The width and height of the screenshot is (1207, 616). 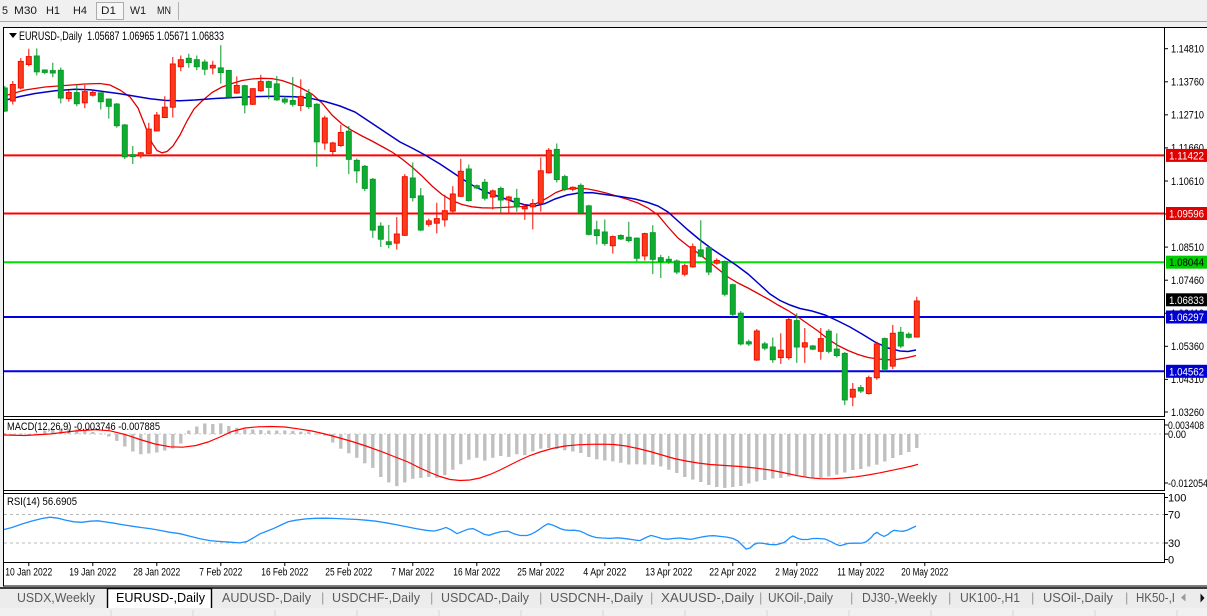 I want to click on svg-text: 0.003408, so click(x=1186, y=426).